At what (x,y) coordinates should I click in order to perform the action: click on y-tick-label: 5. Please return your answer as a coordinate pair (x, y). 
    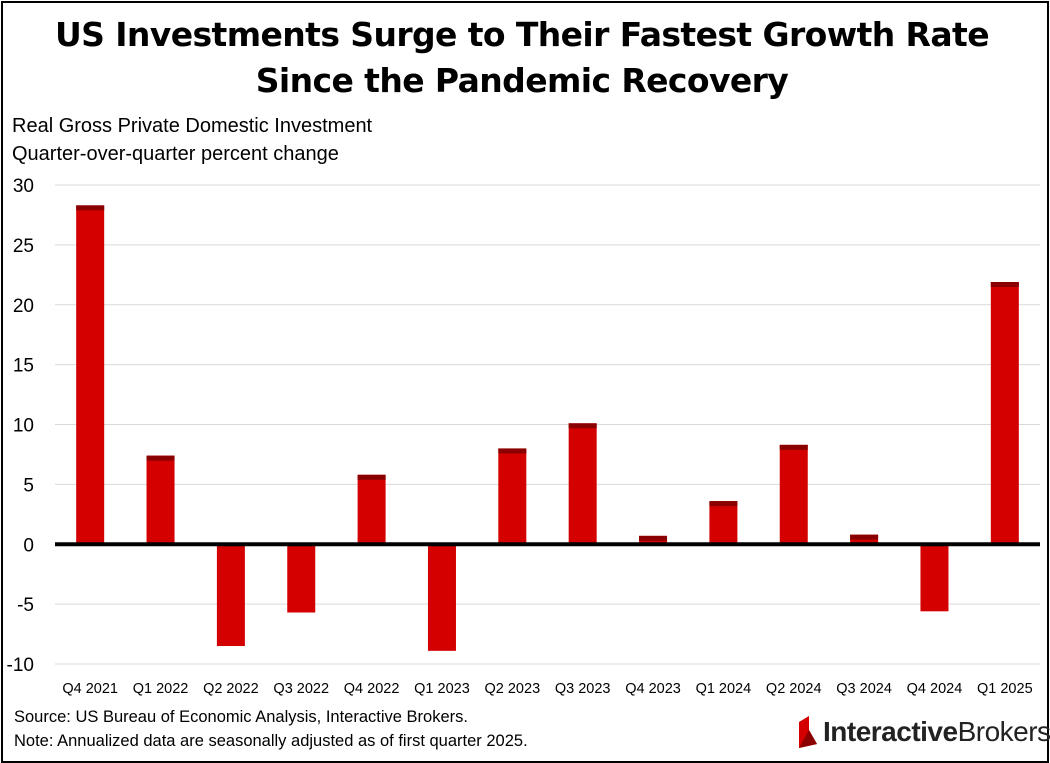
    Looking at the image, I should click on (28, 485).